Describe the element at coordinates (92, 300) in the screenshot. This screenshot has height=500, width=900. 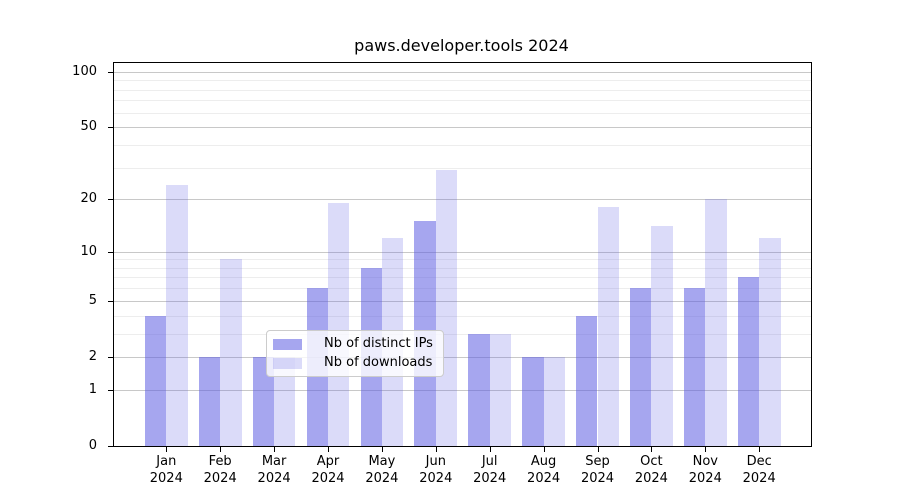
I see `y-tick-label: 5` at that location.